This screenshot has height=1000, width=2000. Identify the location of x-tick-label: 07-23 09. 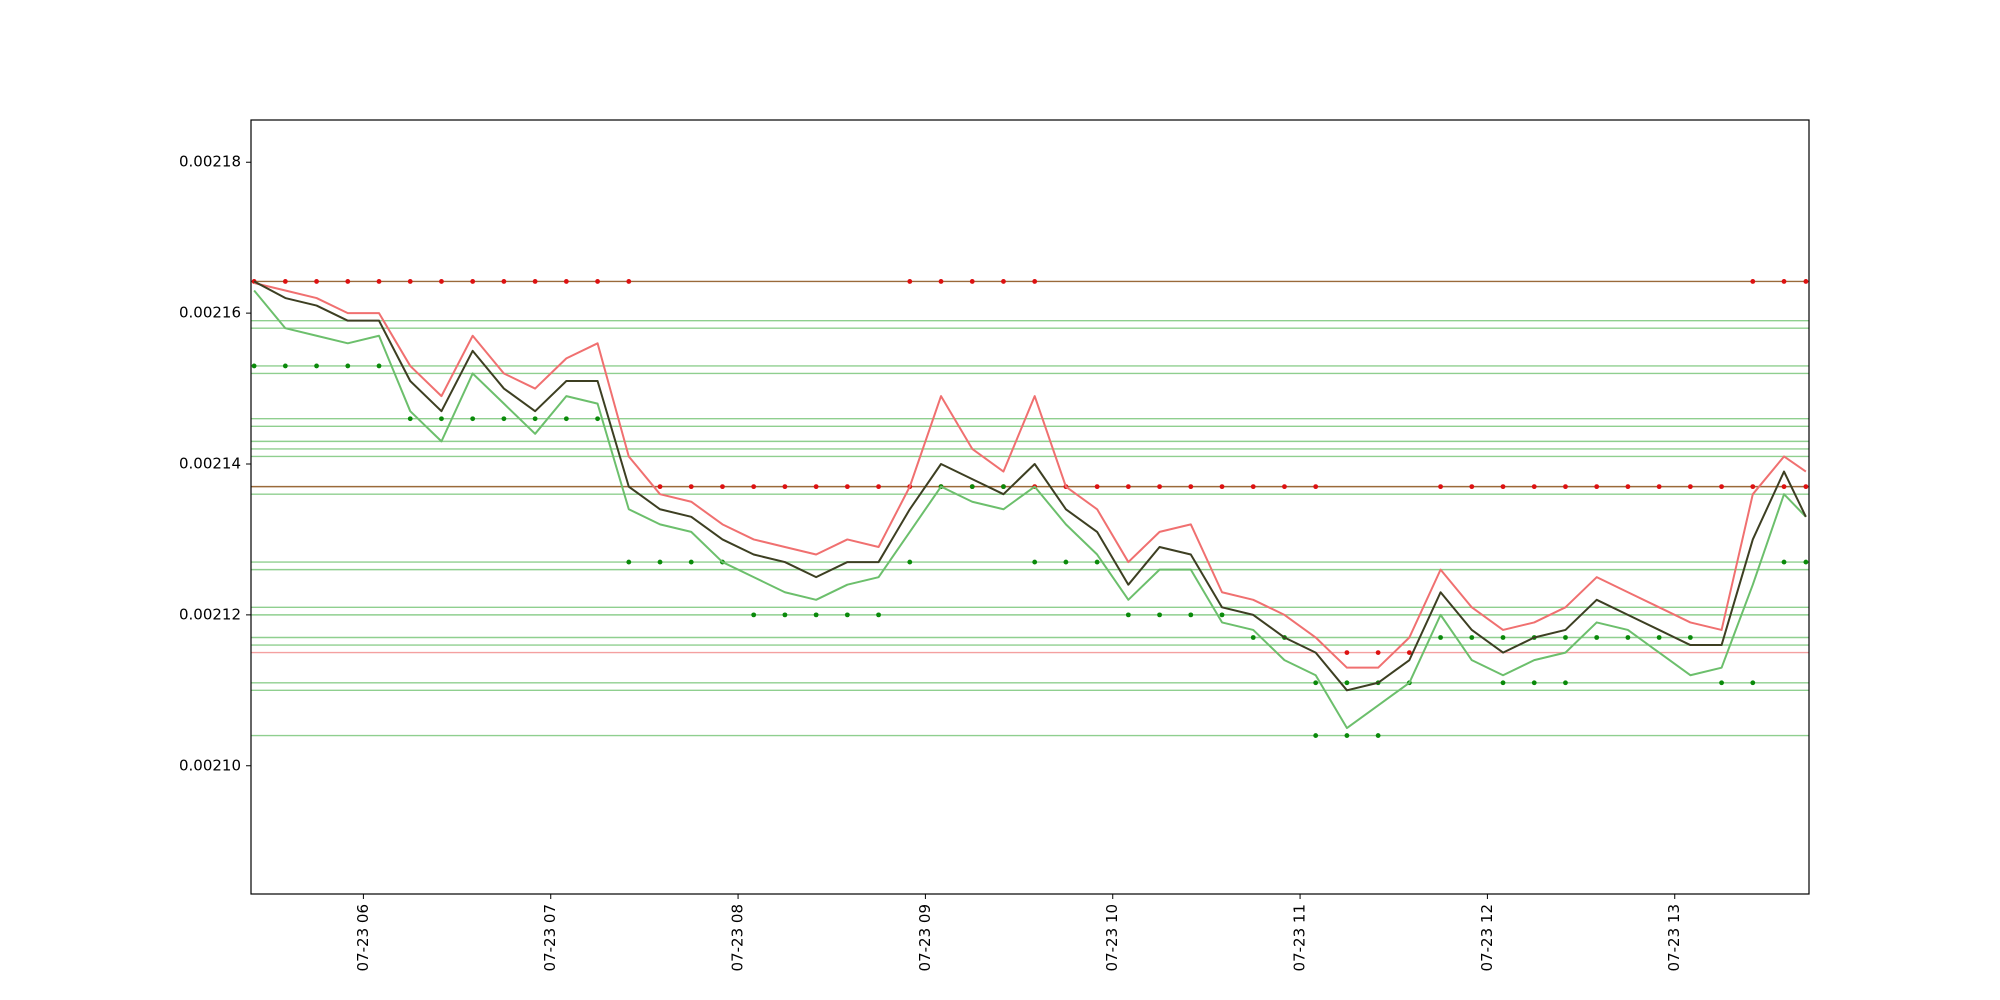
(925, 937).